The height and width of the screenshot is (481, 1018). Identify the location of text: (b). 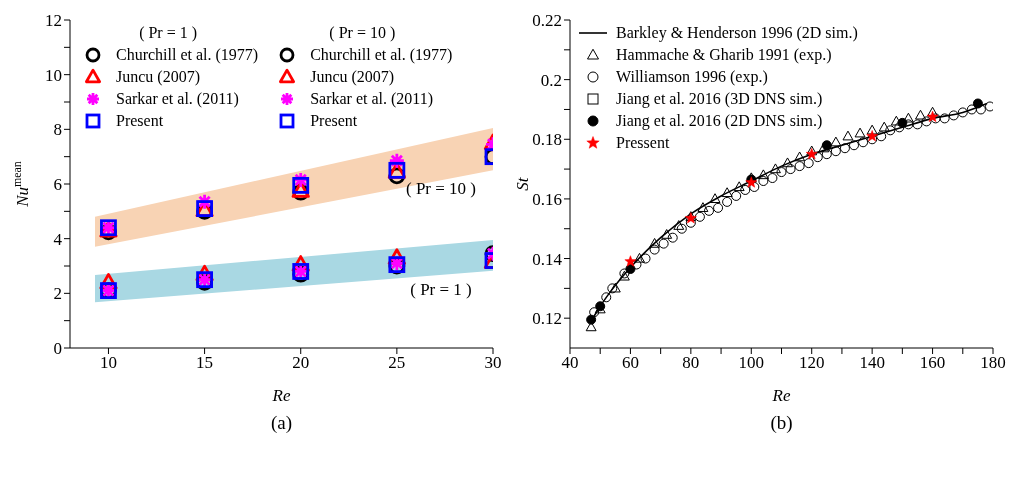
(781, 423).